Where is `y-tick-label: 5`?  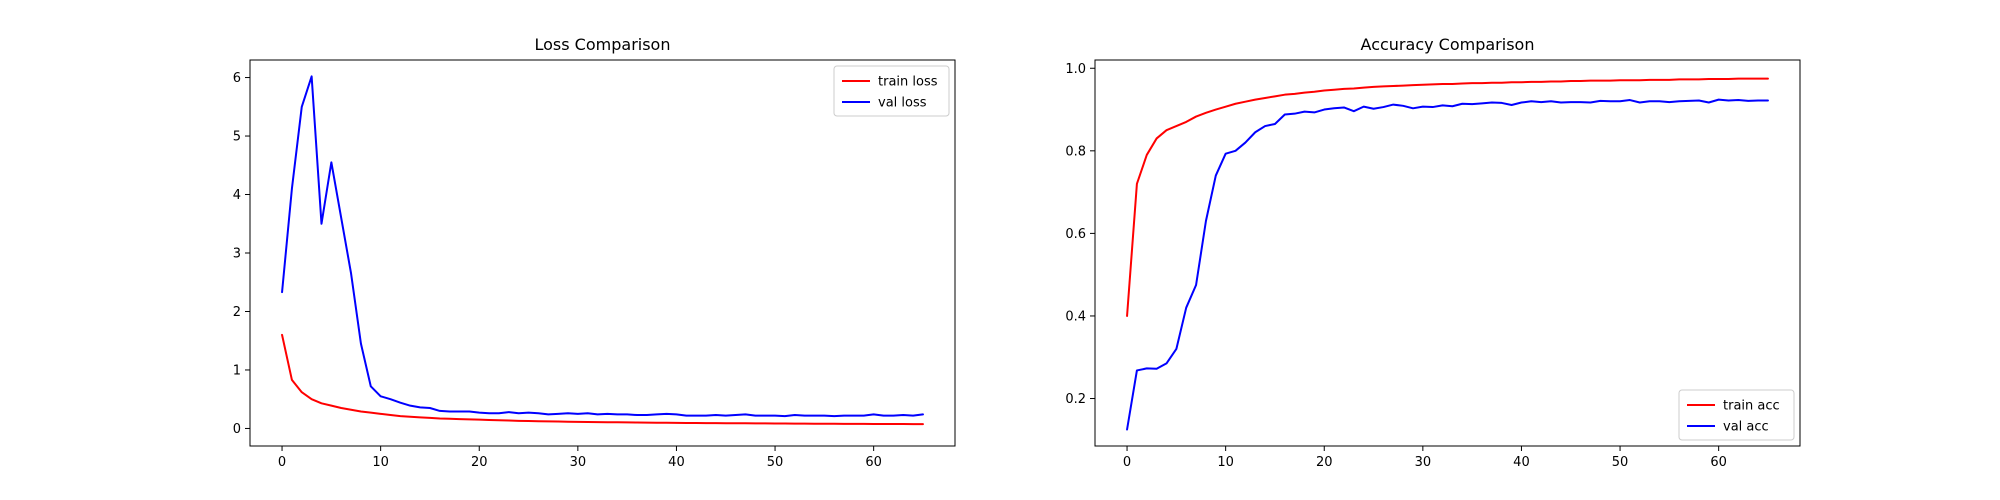
y-tick-label: 5 is located at coordinates (237, 137).